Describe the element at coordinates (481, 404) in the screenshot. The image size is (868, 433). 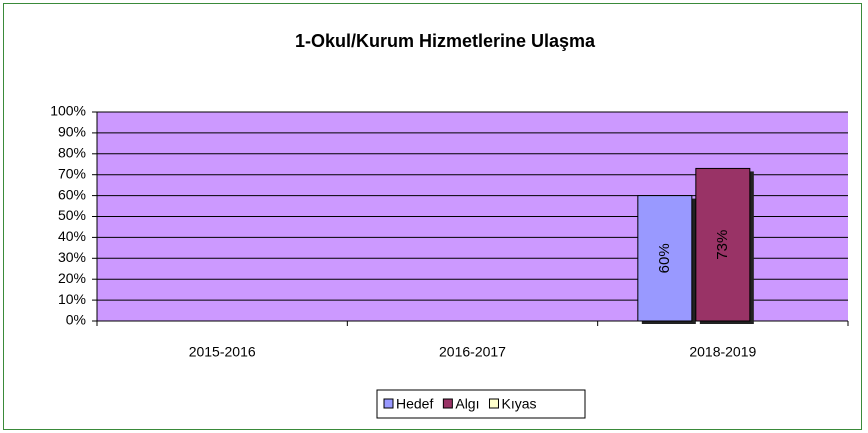
I see `legend-box` at that location.